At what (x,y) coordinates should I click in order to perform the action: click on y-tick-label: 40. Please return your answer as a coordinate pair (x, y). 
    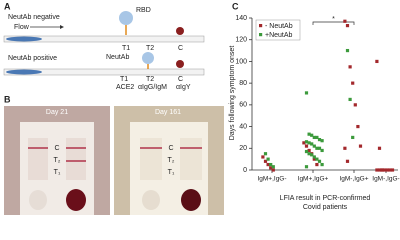
    Looking at the image, I should click on (243, 126).